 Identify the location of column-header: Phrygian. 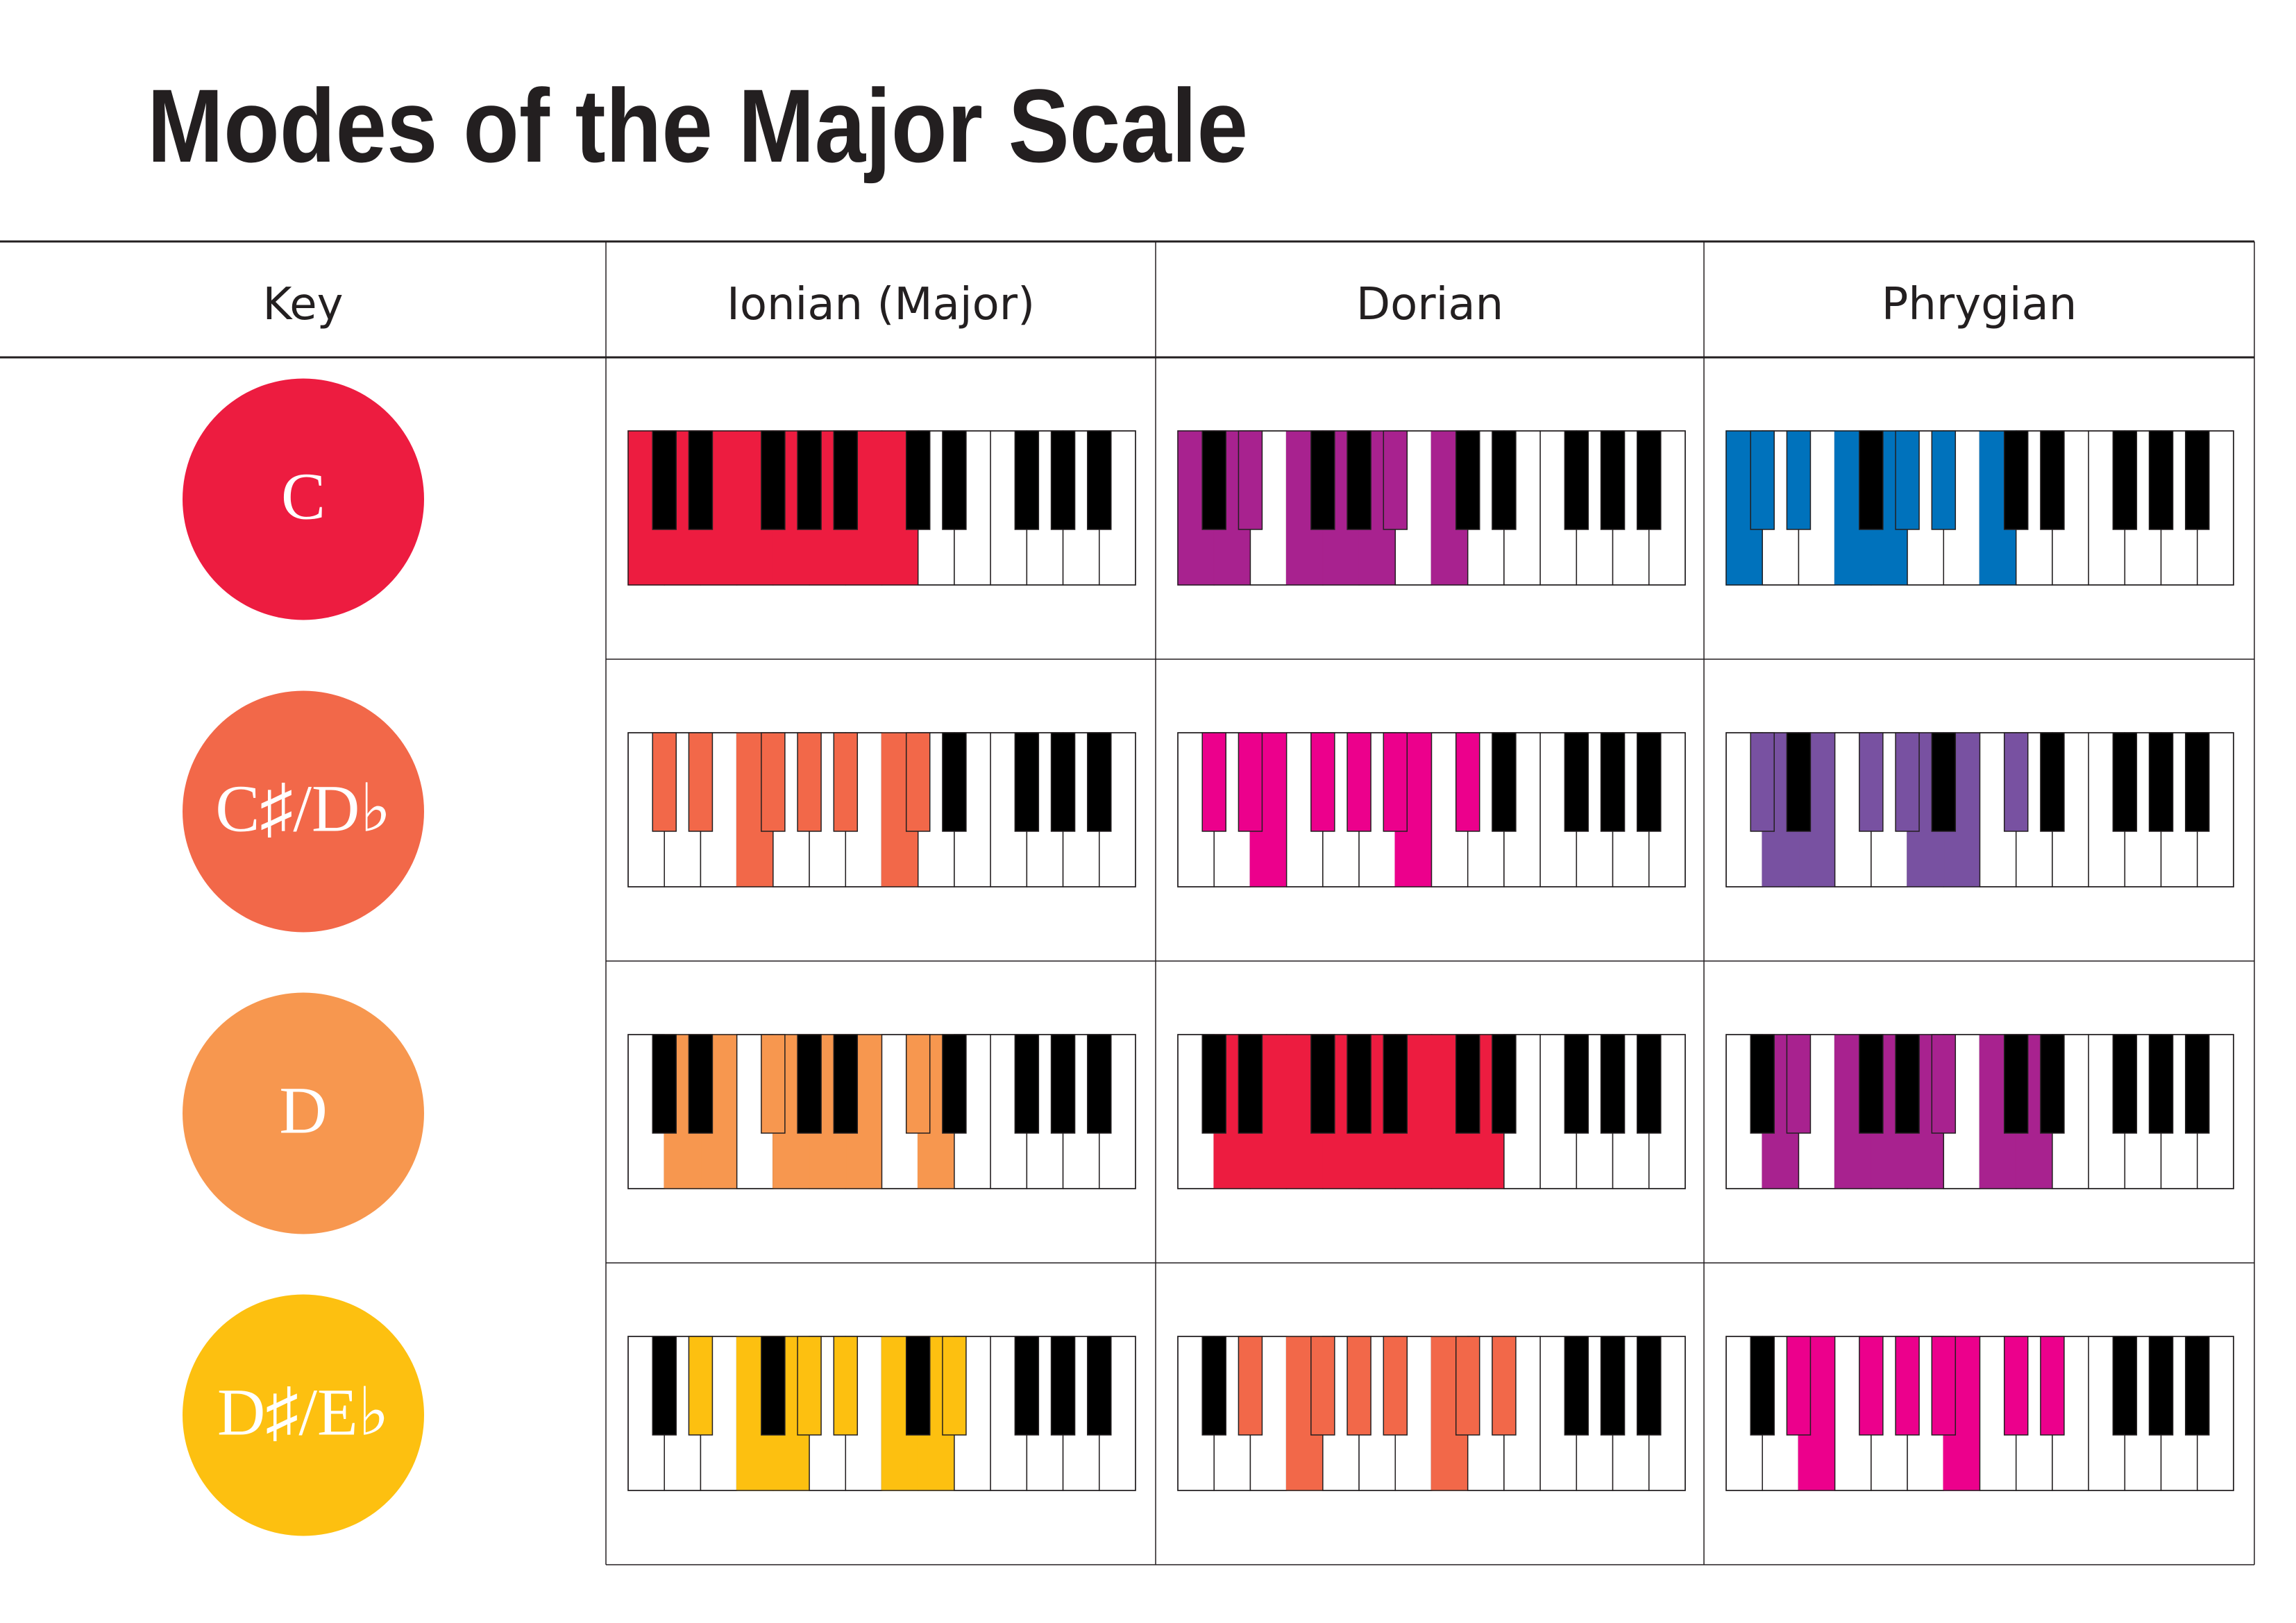
(1979, 304).